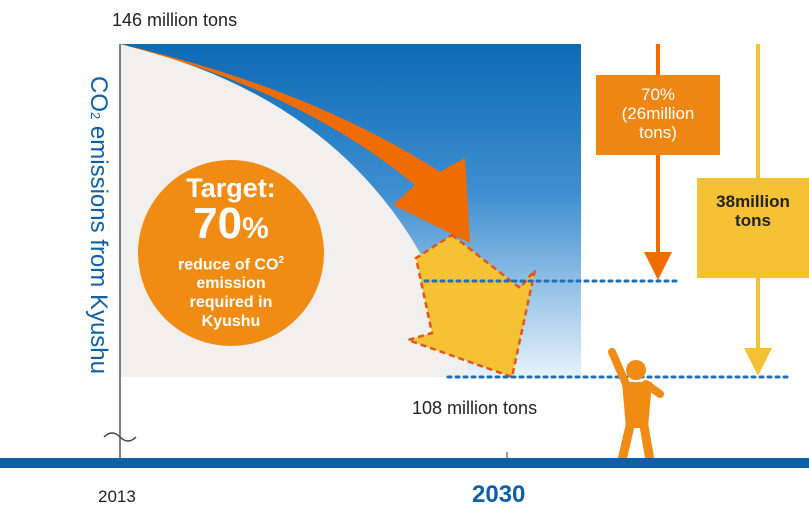 The height and width of the screenshot is (510, 809). Describe the element at coordinates (231, 284) in the screenshot. I see `target-text-line-2: emission` at that location.